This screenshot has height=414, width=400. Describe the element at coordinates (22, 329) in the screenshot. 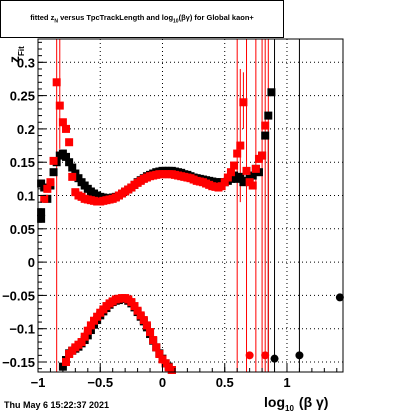

I see `y-tick-label: −0.1` at that location.